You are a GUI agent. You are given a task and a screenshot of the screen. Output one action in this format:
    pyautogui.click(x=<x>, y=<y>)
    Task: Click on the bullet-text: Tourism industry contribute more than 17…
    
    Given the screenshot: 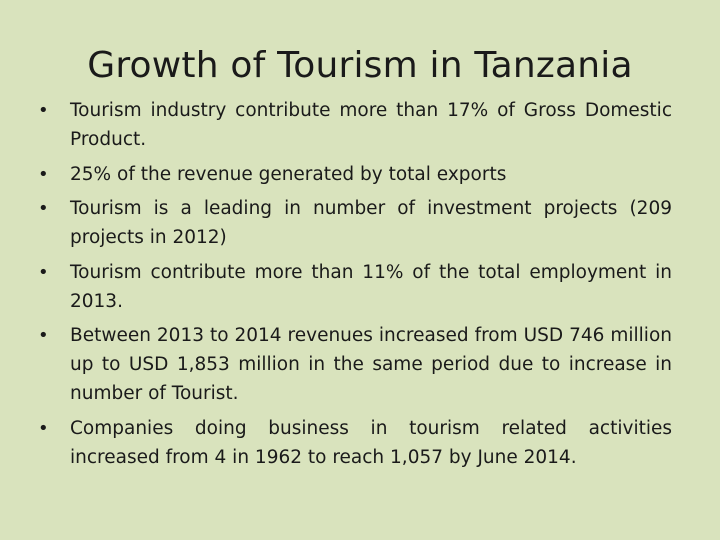 What is the action you would take?
    pyautogui.click(x=371, y=125)
    